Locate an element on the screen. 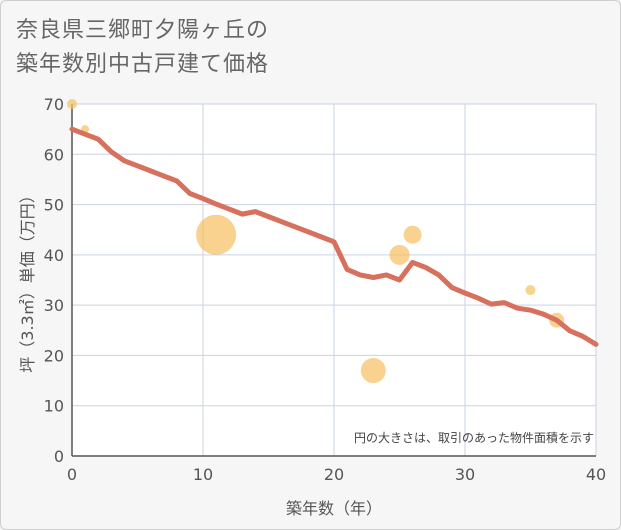  x-axis-title: 築年数（年） is located at coordinates (334, 508).